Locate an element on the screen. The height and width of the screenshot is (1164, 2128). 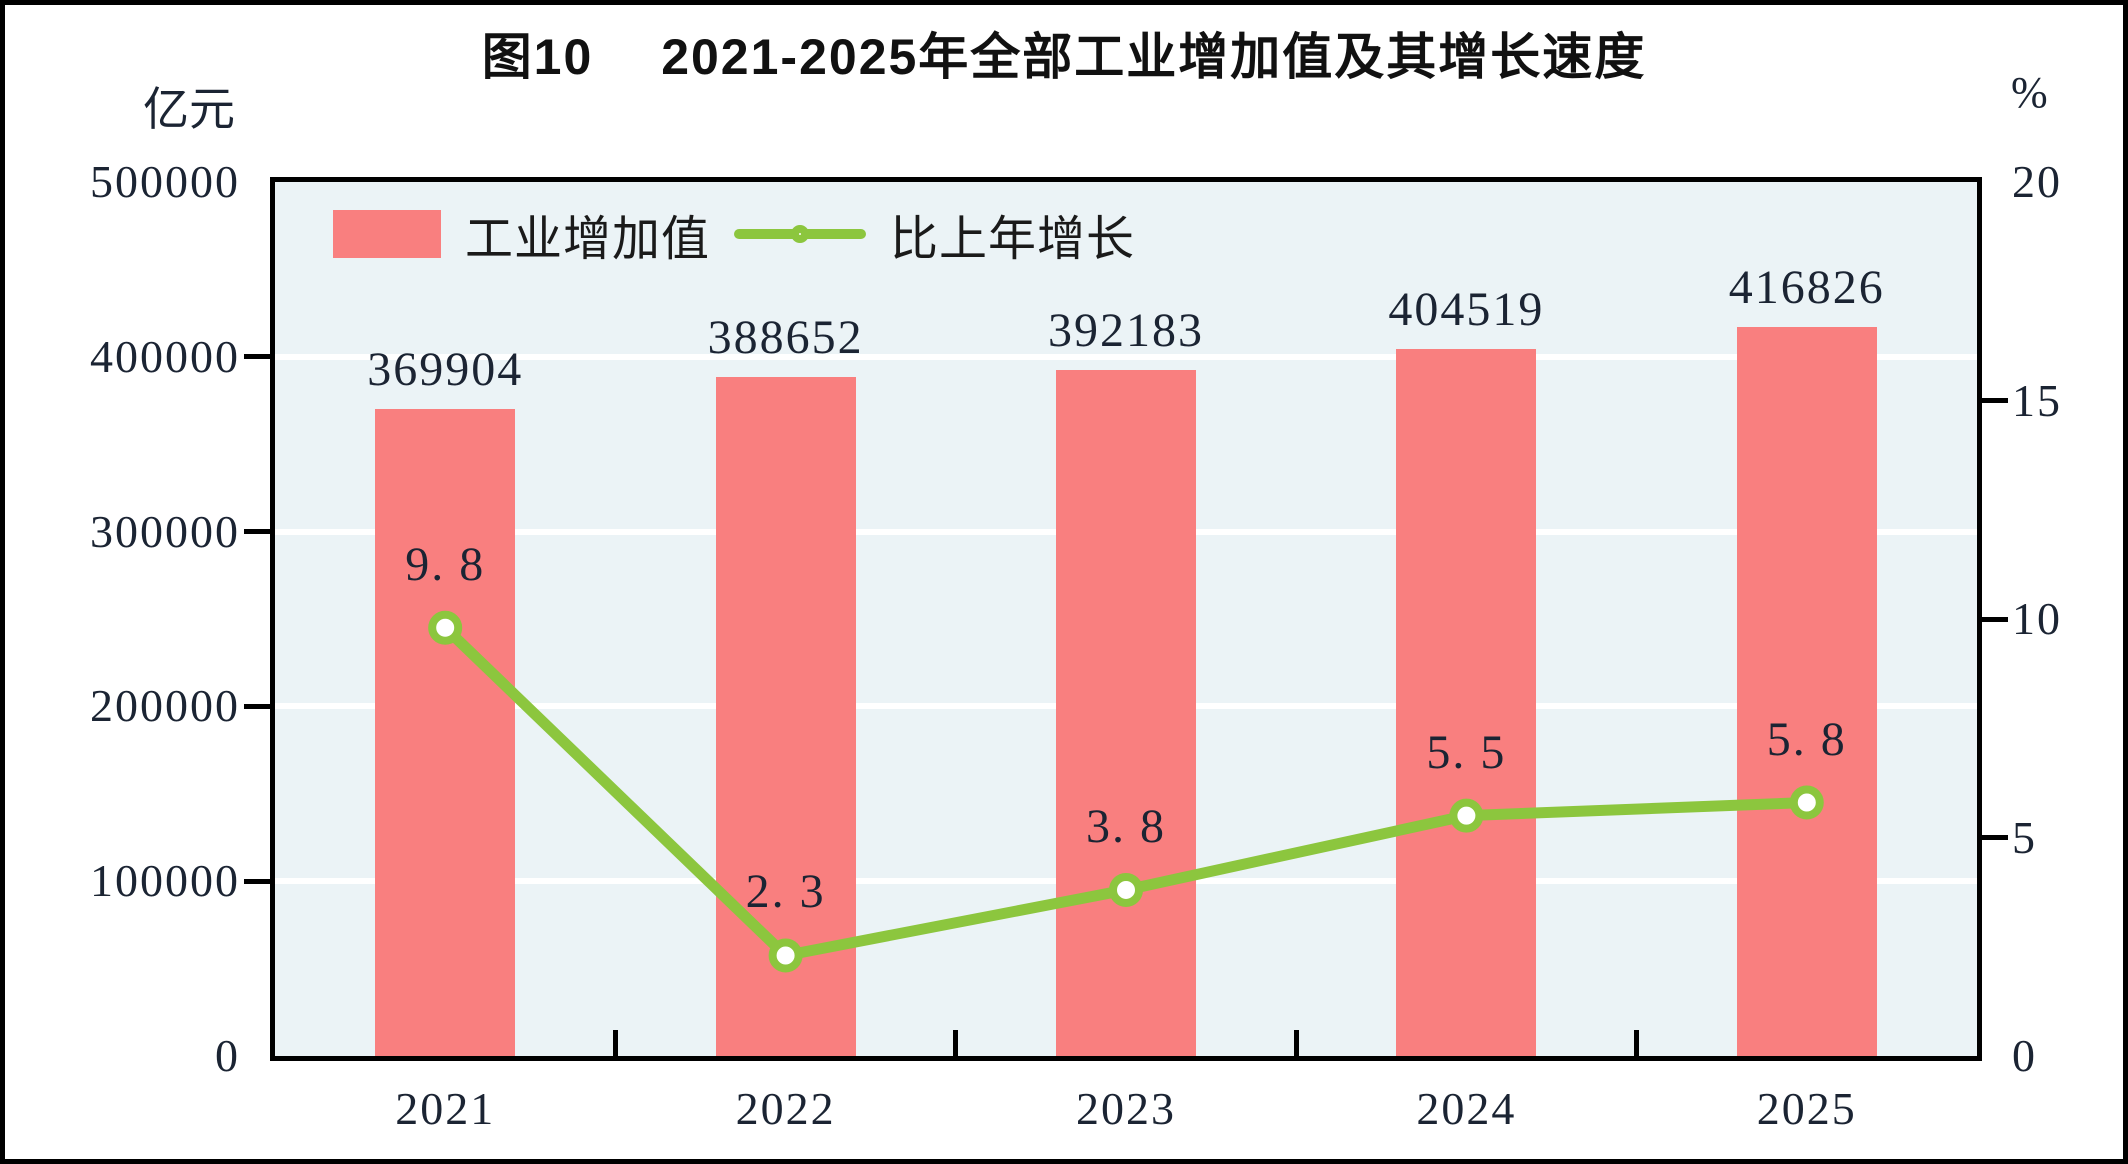
legend-line-marker-icon is located at coordinates (800, 234).